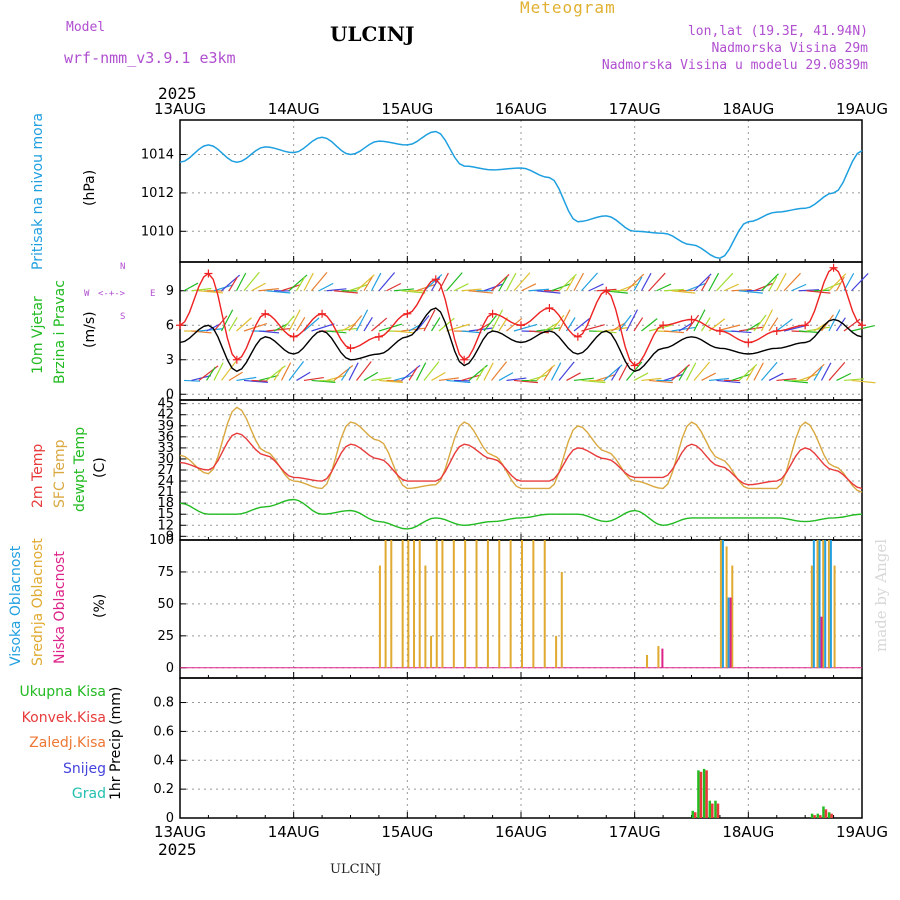 The height and width of the screenshot is (900, 900). I want to click on date-label-top: 16AUG, so click(521, 109).